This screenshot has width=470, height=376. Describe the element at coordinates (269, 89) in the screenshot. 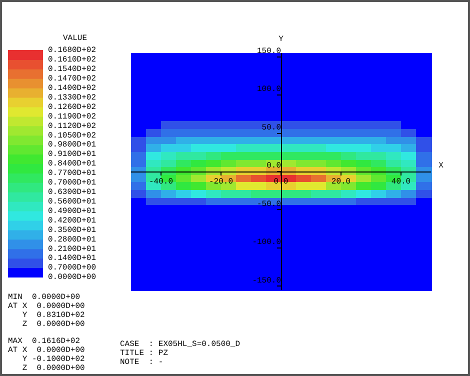

I see `y-tick-label: 100.0` at that location.